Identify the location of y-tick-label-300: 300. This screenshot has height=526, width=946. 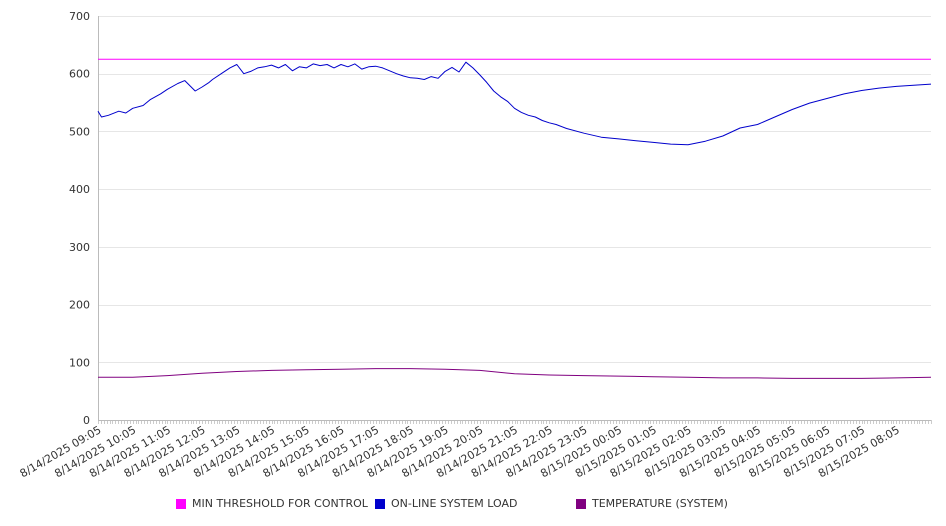
(79, 247).